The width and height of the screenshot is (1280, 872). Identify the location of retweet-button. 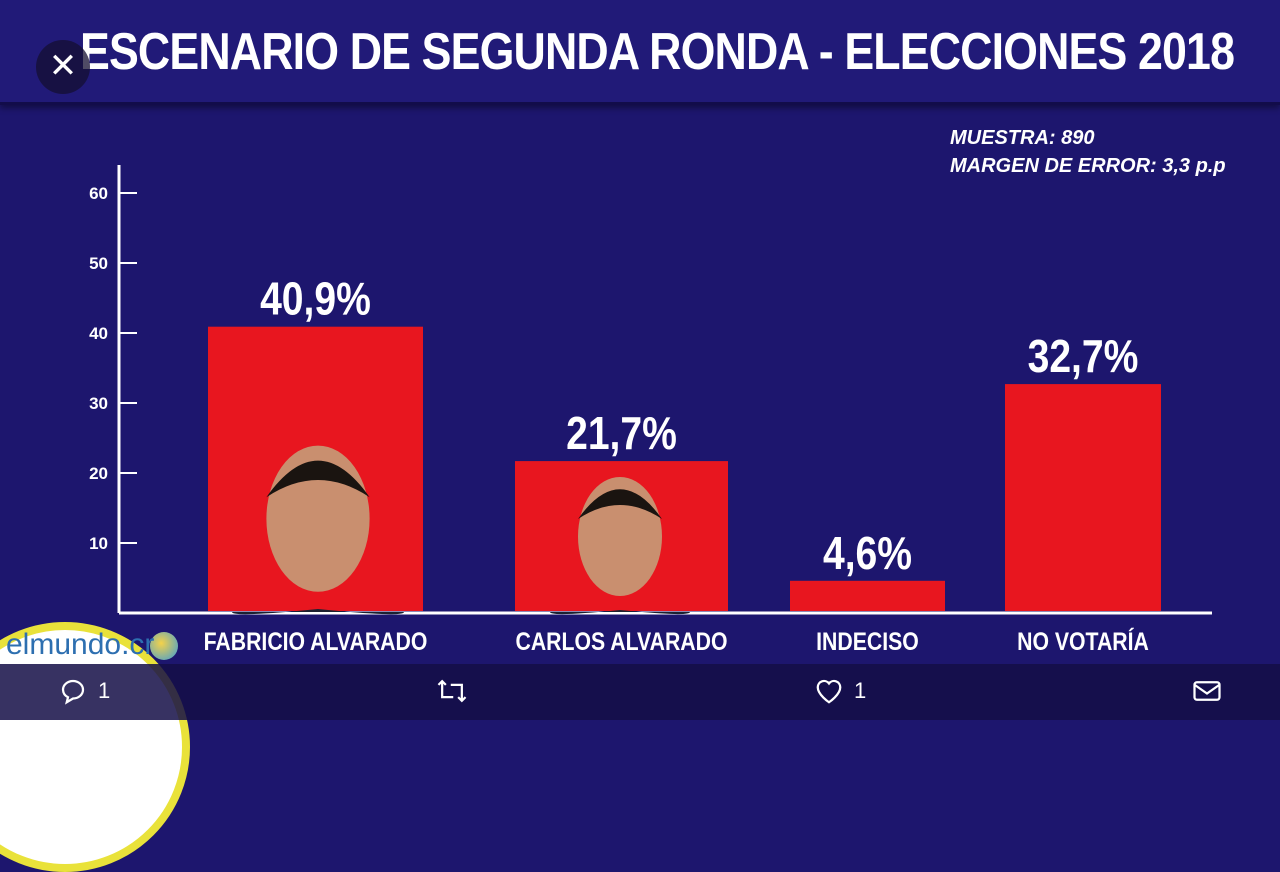
(452, 691).